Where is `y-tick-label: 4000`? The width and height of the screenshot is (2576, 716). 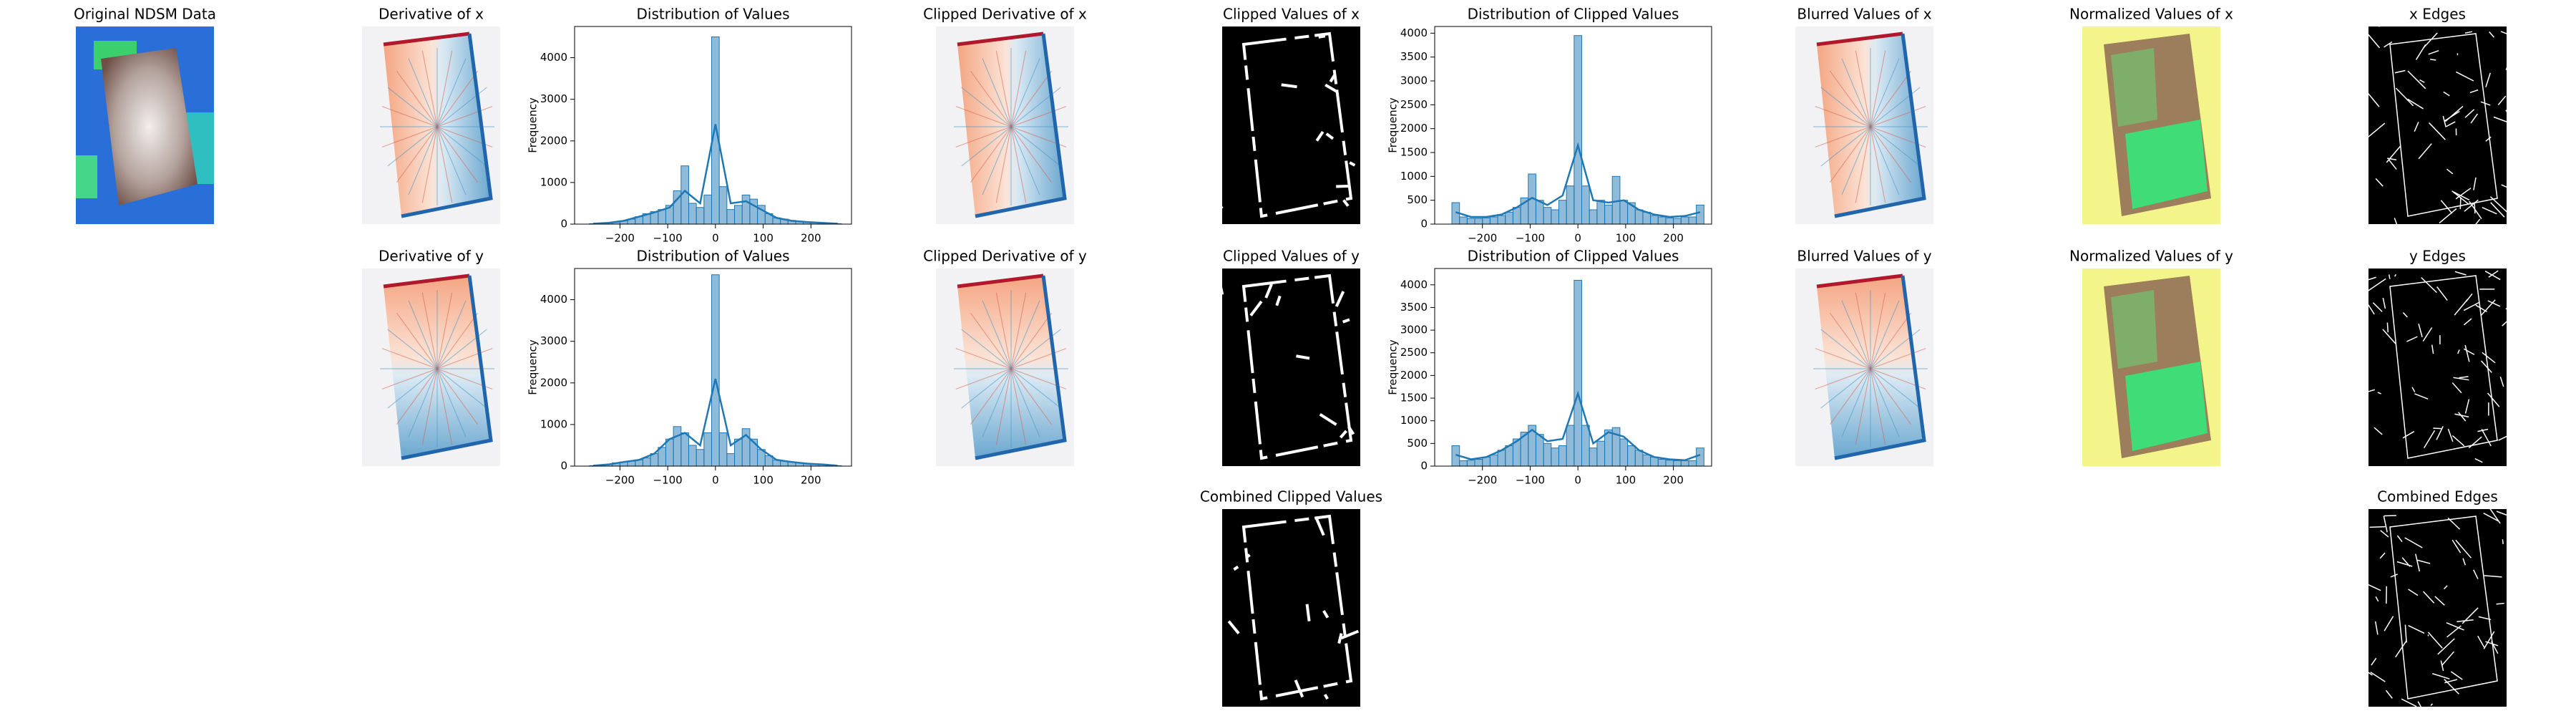
y-tick-label: 4000 is located at coordinates (1414, 284).